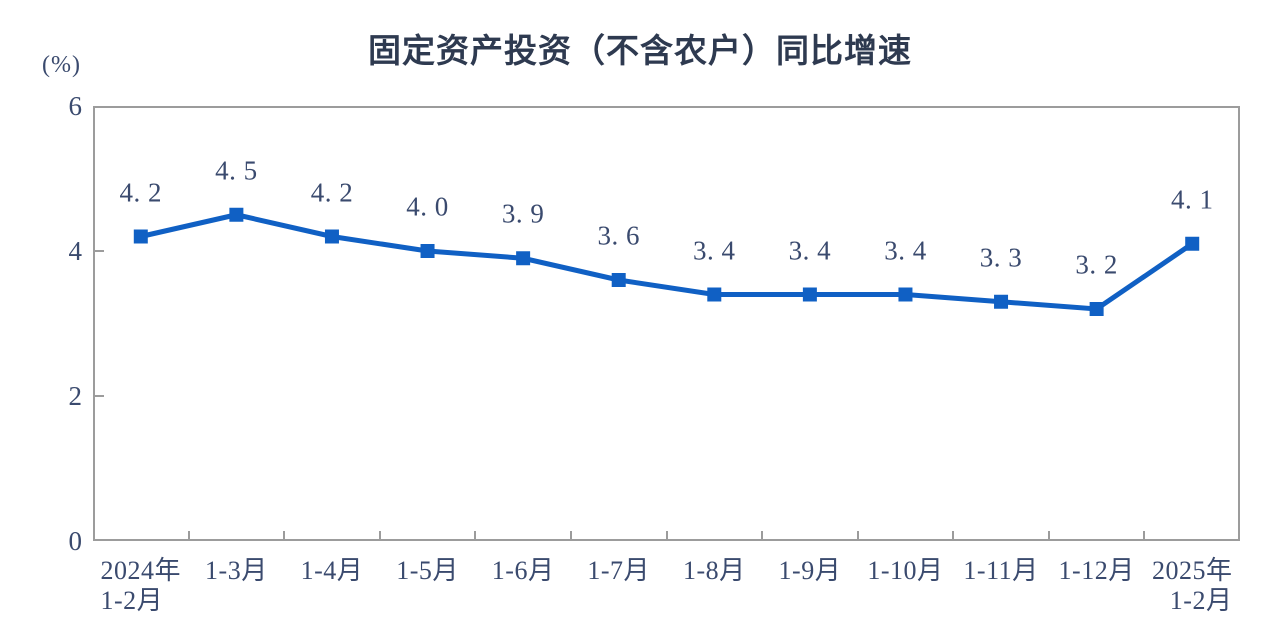  What do you see at coordinates (427, 570) in the screenshot?
I see `x-axis-tick-label: 1-5月` at bounding box center [427, 570].